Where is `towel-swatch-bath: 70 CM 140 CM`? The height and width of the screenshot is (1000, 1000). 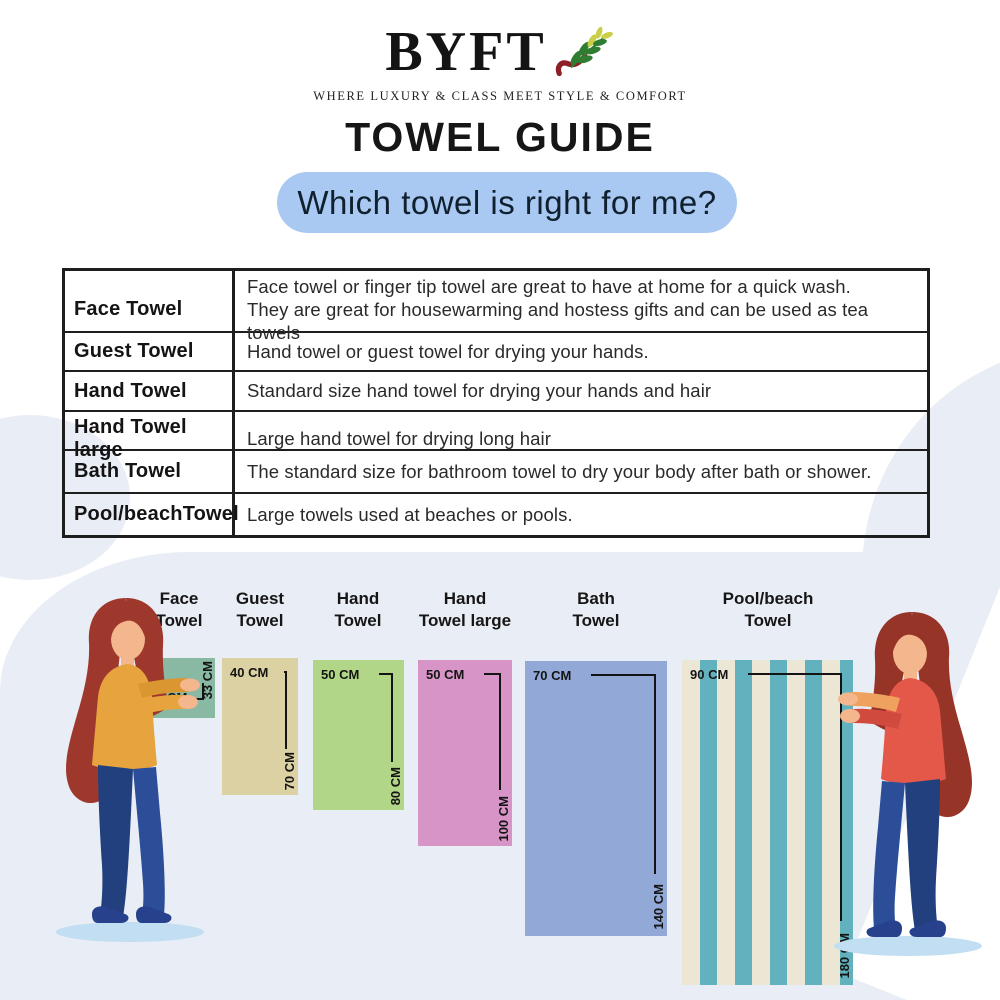 towel-swatch-bath: 70 CM 140 CM is located at coordinates (596, 798).